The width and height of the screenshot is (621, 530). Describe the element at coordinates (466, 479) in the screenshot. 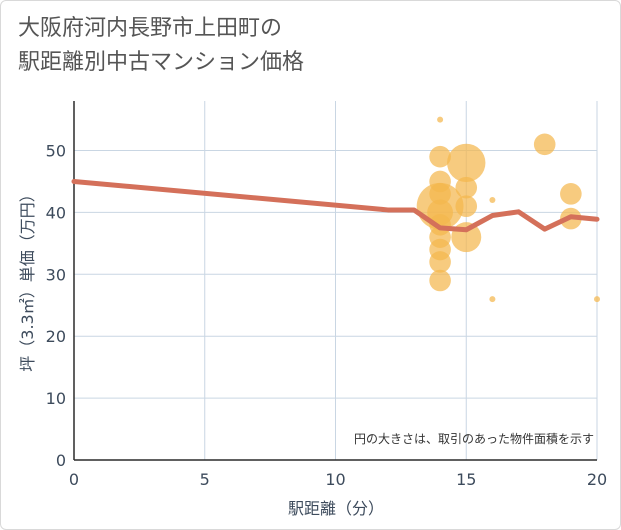

I see `x-tick-label: 15` at that location.